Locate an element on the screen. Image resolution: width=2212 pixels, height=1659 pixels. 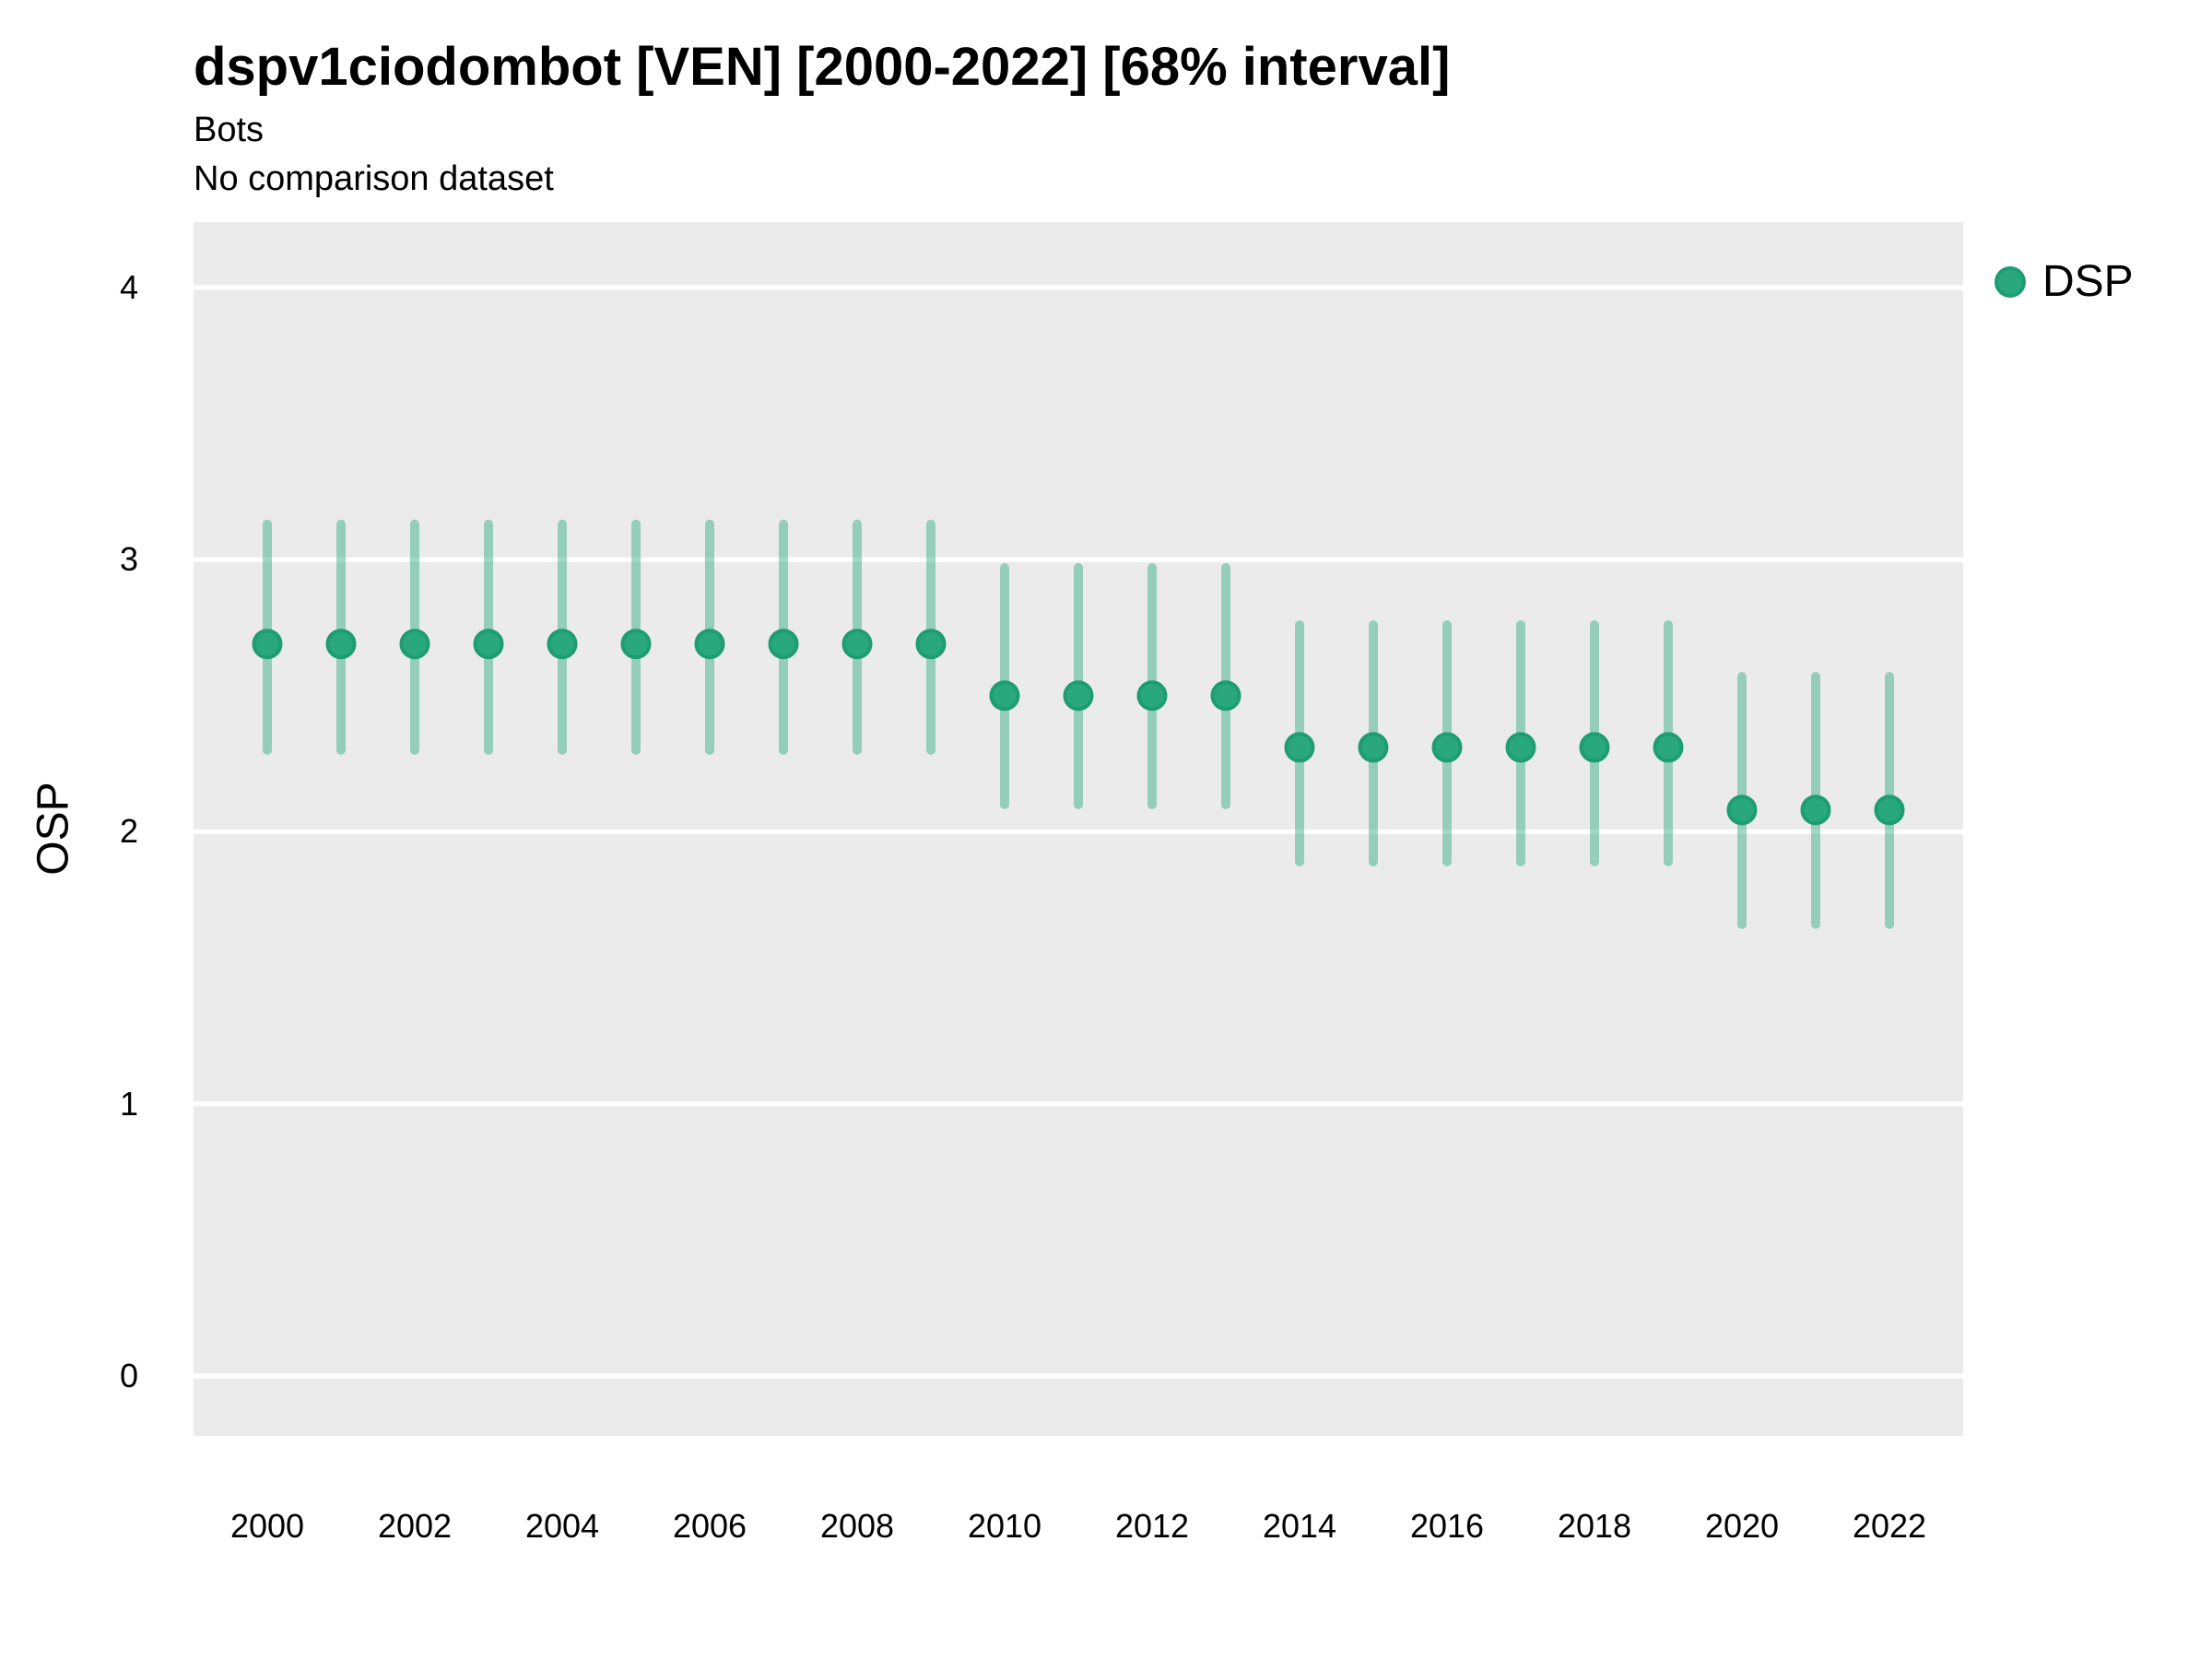
data-point-2014 is located at coordinates (1299, 747).